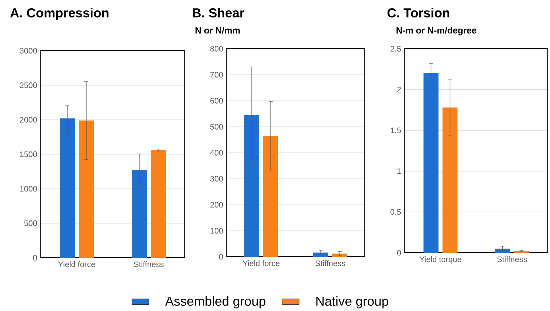  What do you see at coordinates (352, 302) in the screenshot?
I see `legend-label: Native group` at bounding box center [352, 302].